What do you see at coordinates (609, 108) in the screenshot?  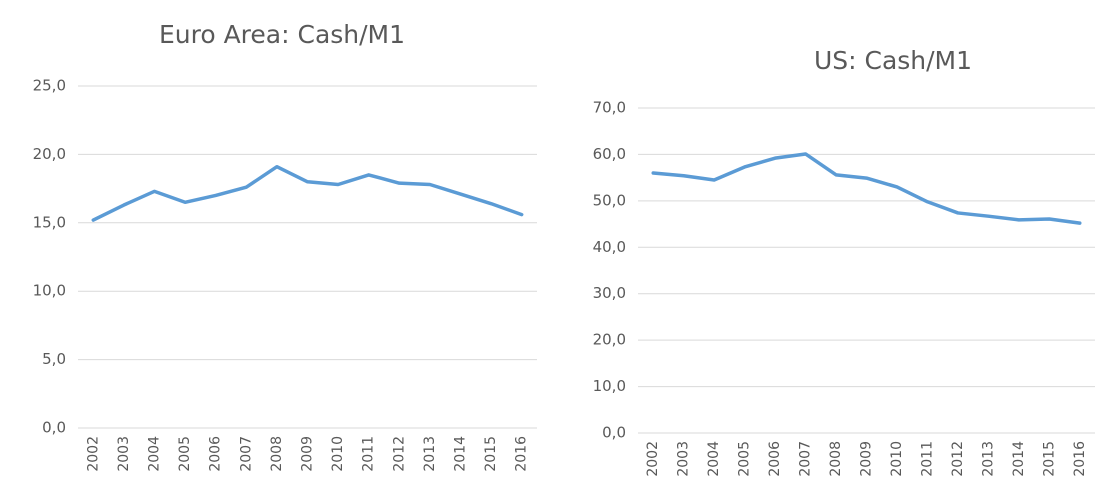 I see `y-tick-label: 70,0` at bounding box center [609, 108].